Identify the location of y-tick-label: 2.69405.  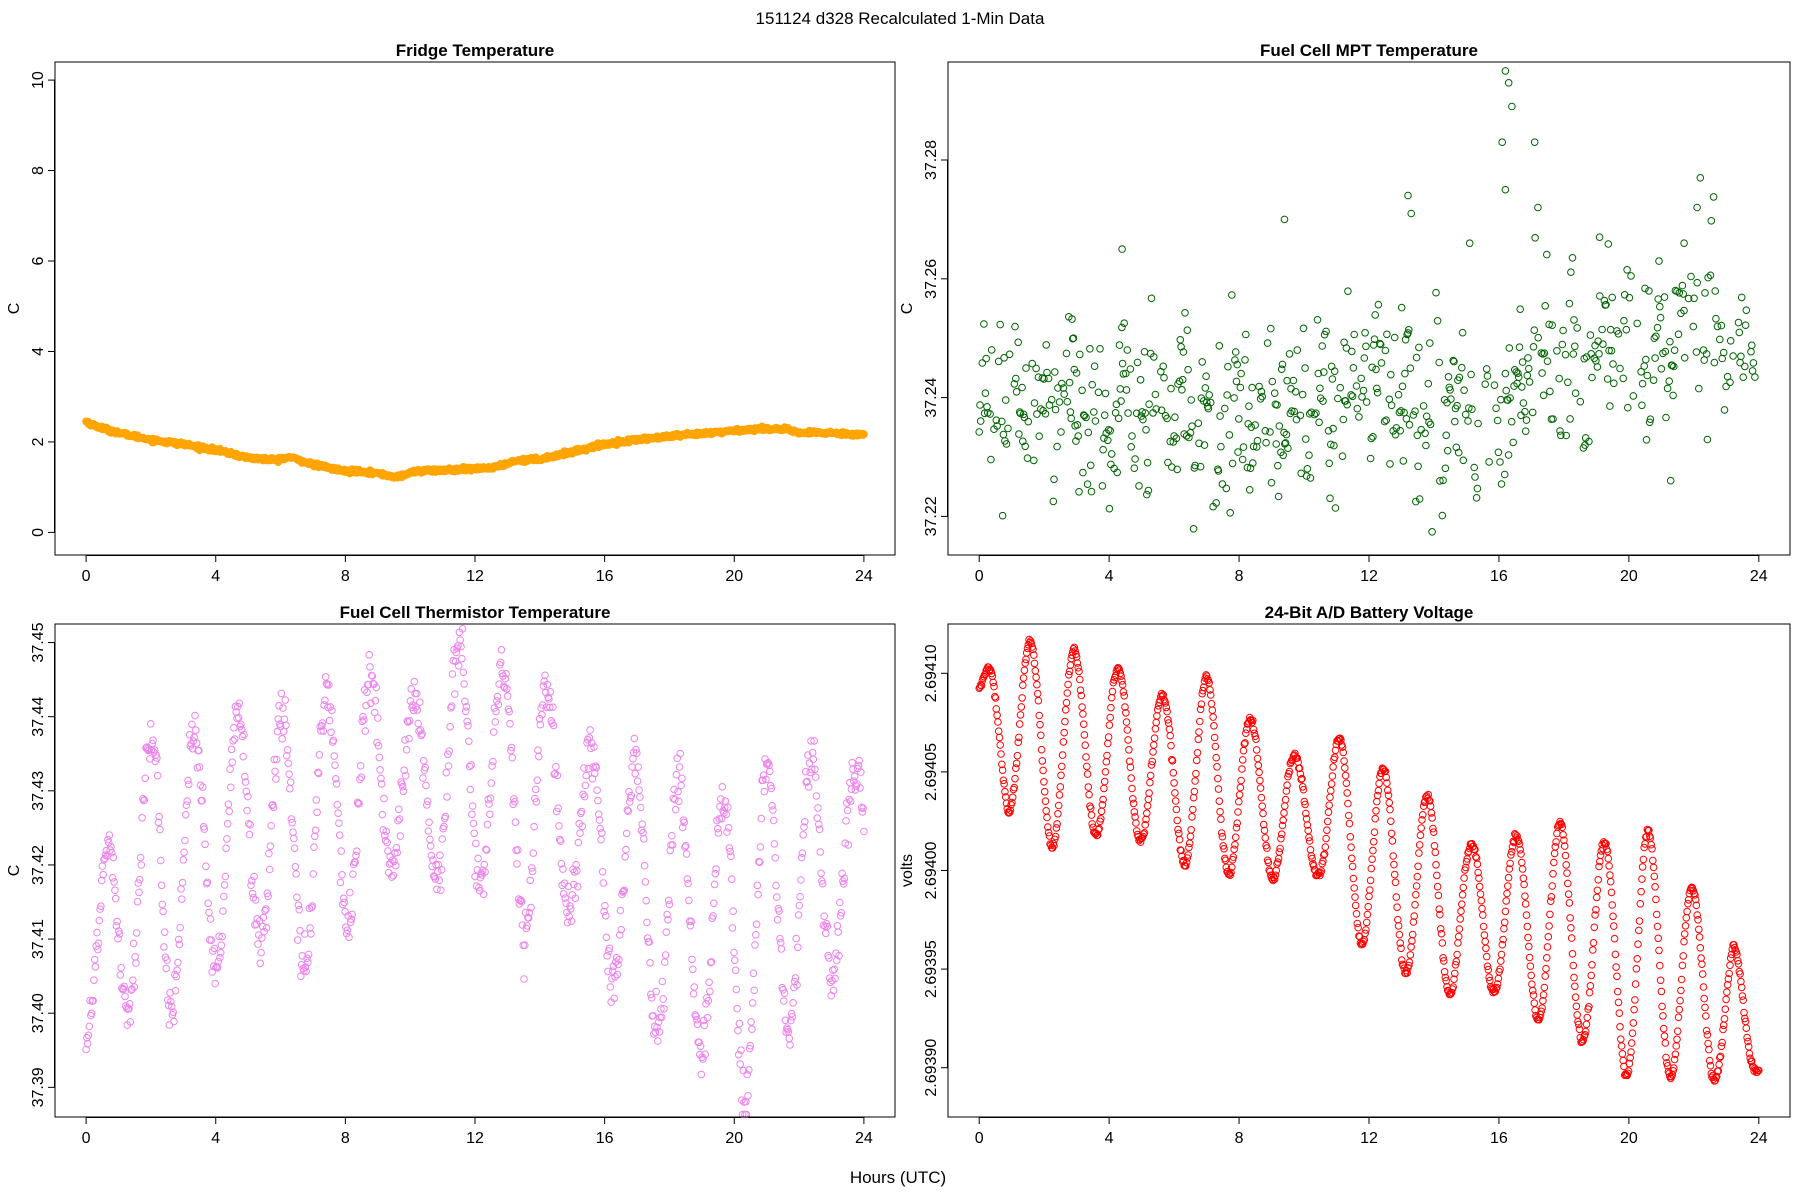
(931, 772).